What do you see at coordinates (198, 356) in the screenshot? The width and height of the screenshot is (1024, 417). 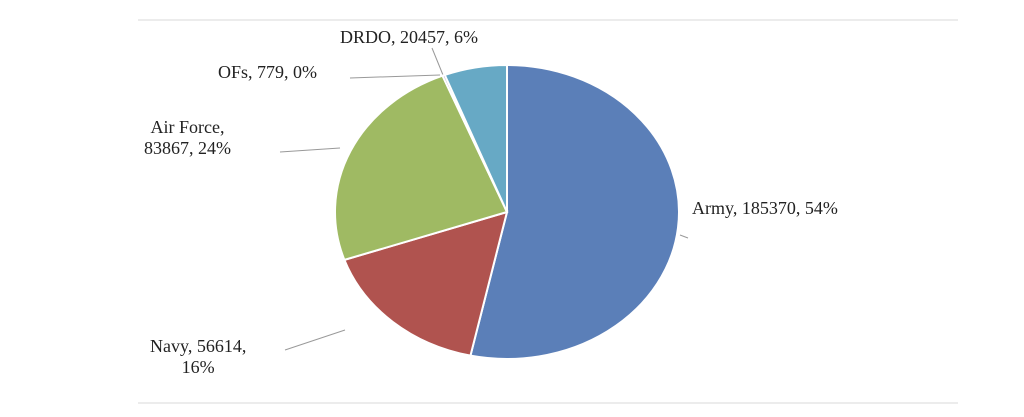 I see `data-label: Navy, 56614, 16%` at bounding box center [198, 356].